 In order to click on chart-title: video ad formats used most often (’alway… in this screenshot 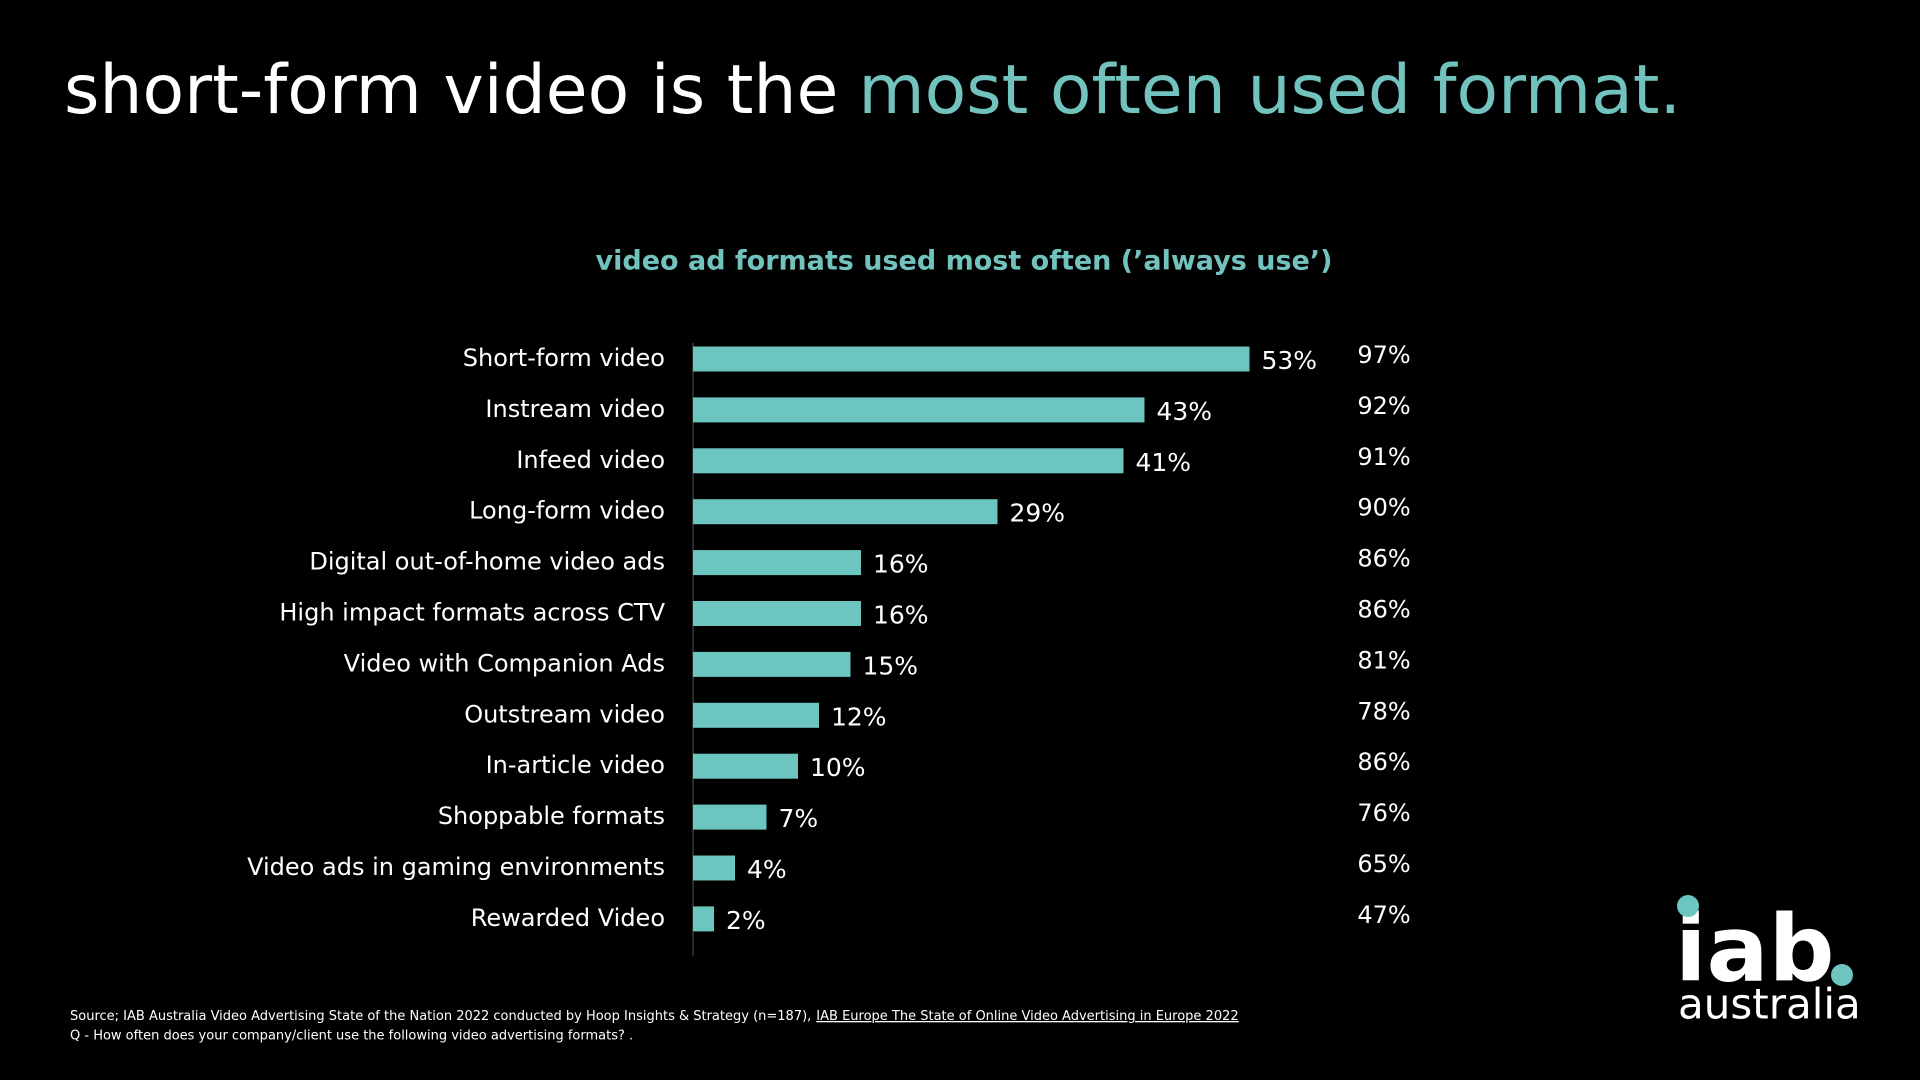, I will do `click(964, 261)`.